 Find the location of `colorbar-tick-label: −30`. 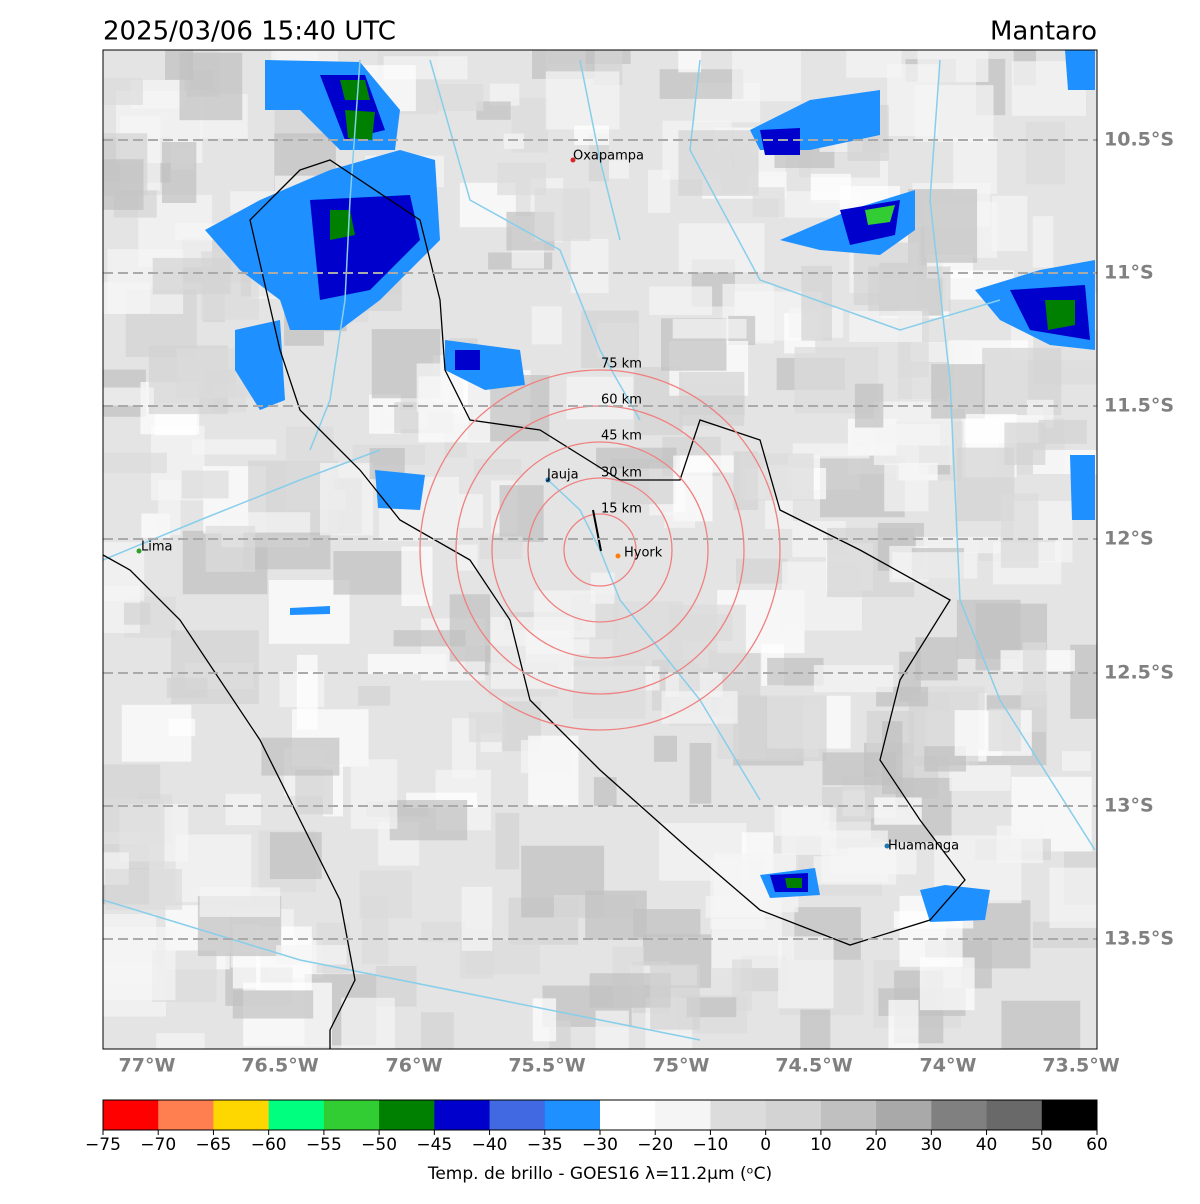

colorbar-tick-label: −30 is located at coordinates (600, 1145).